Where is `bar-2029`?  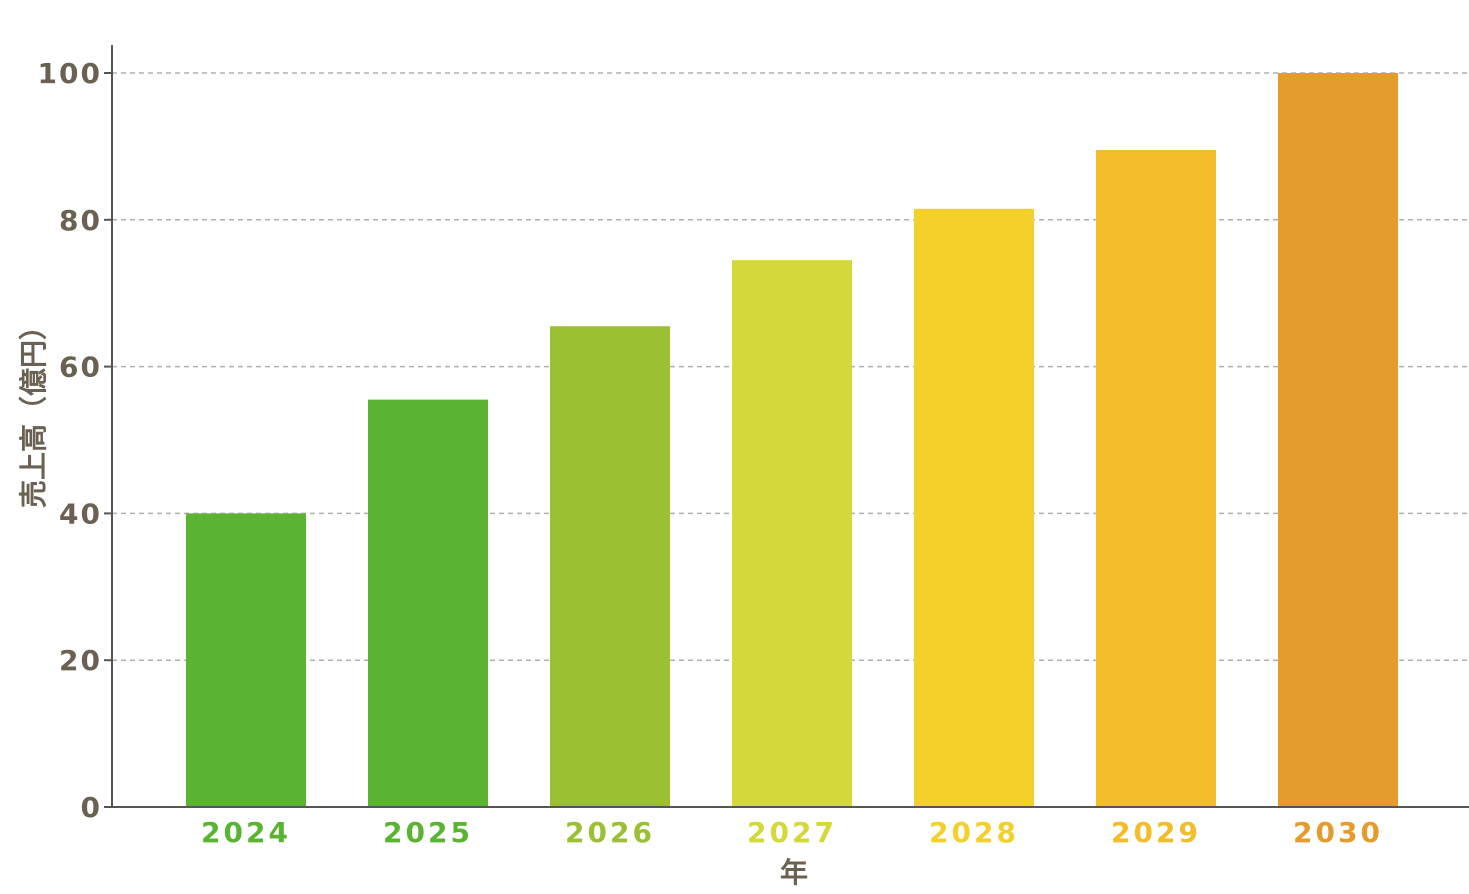
bar-2029 is located at coordinates (1156, 478).